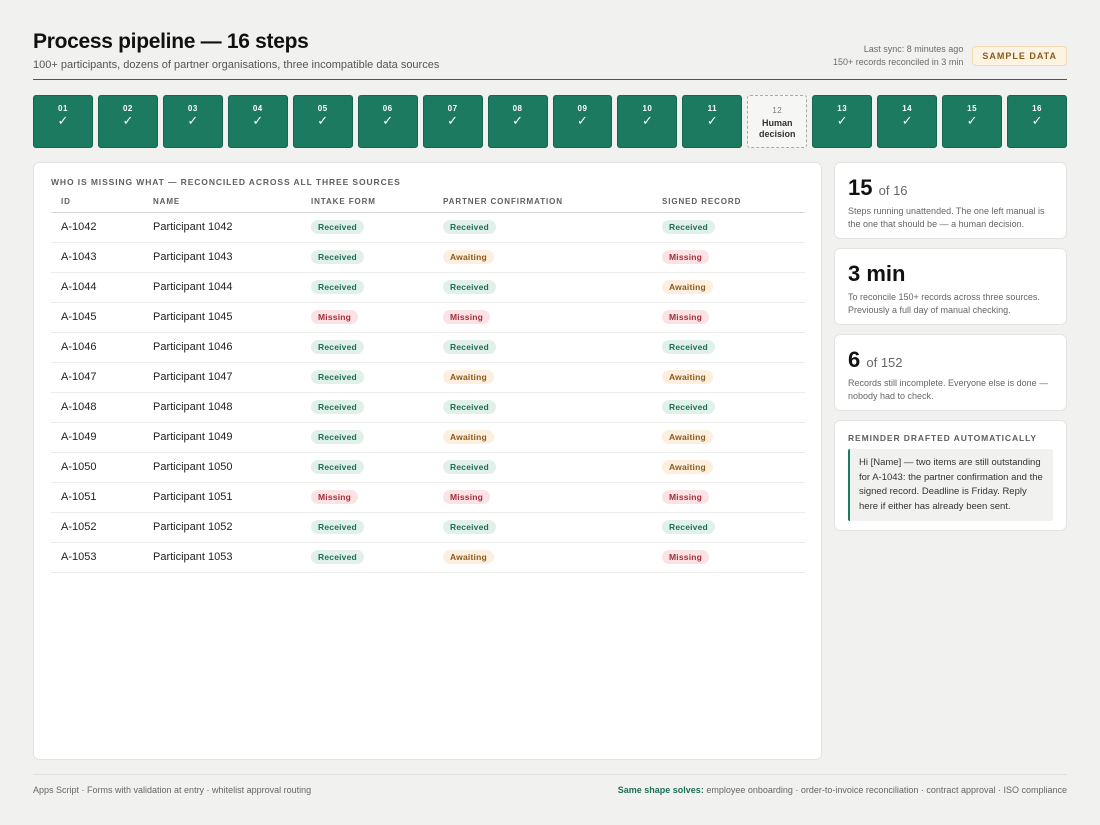 Image resolution: width=1100 pixels, height=825 pixels. I want to click on step-number: 06, so click(387, 108).